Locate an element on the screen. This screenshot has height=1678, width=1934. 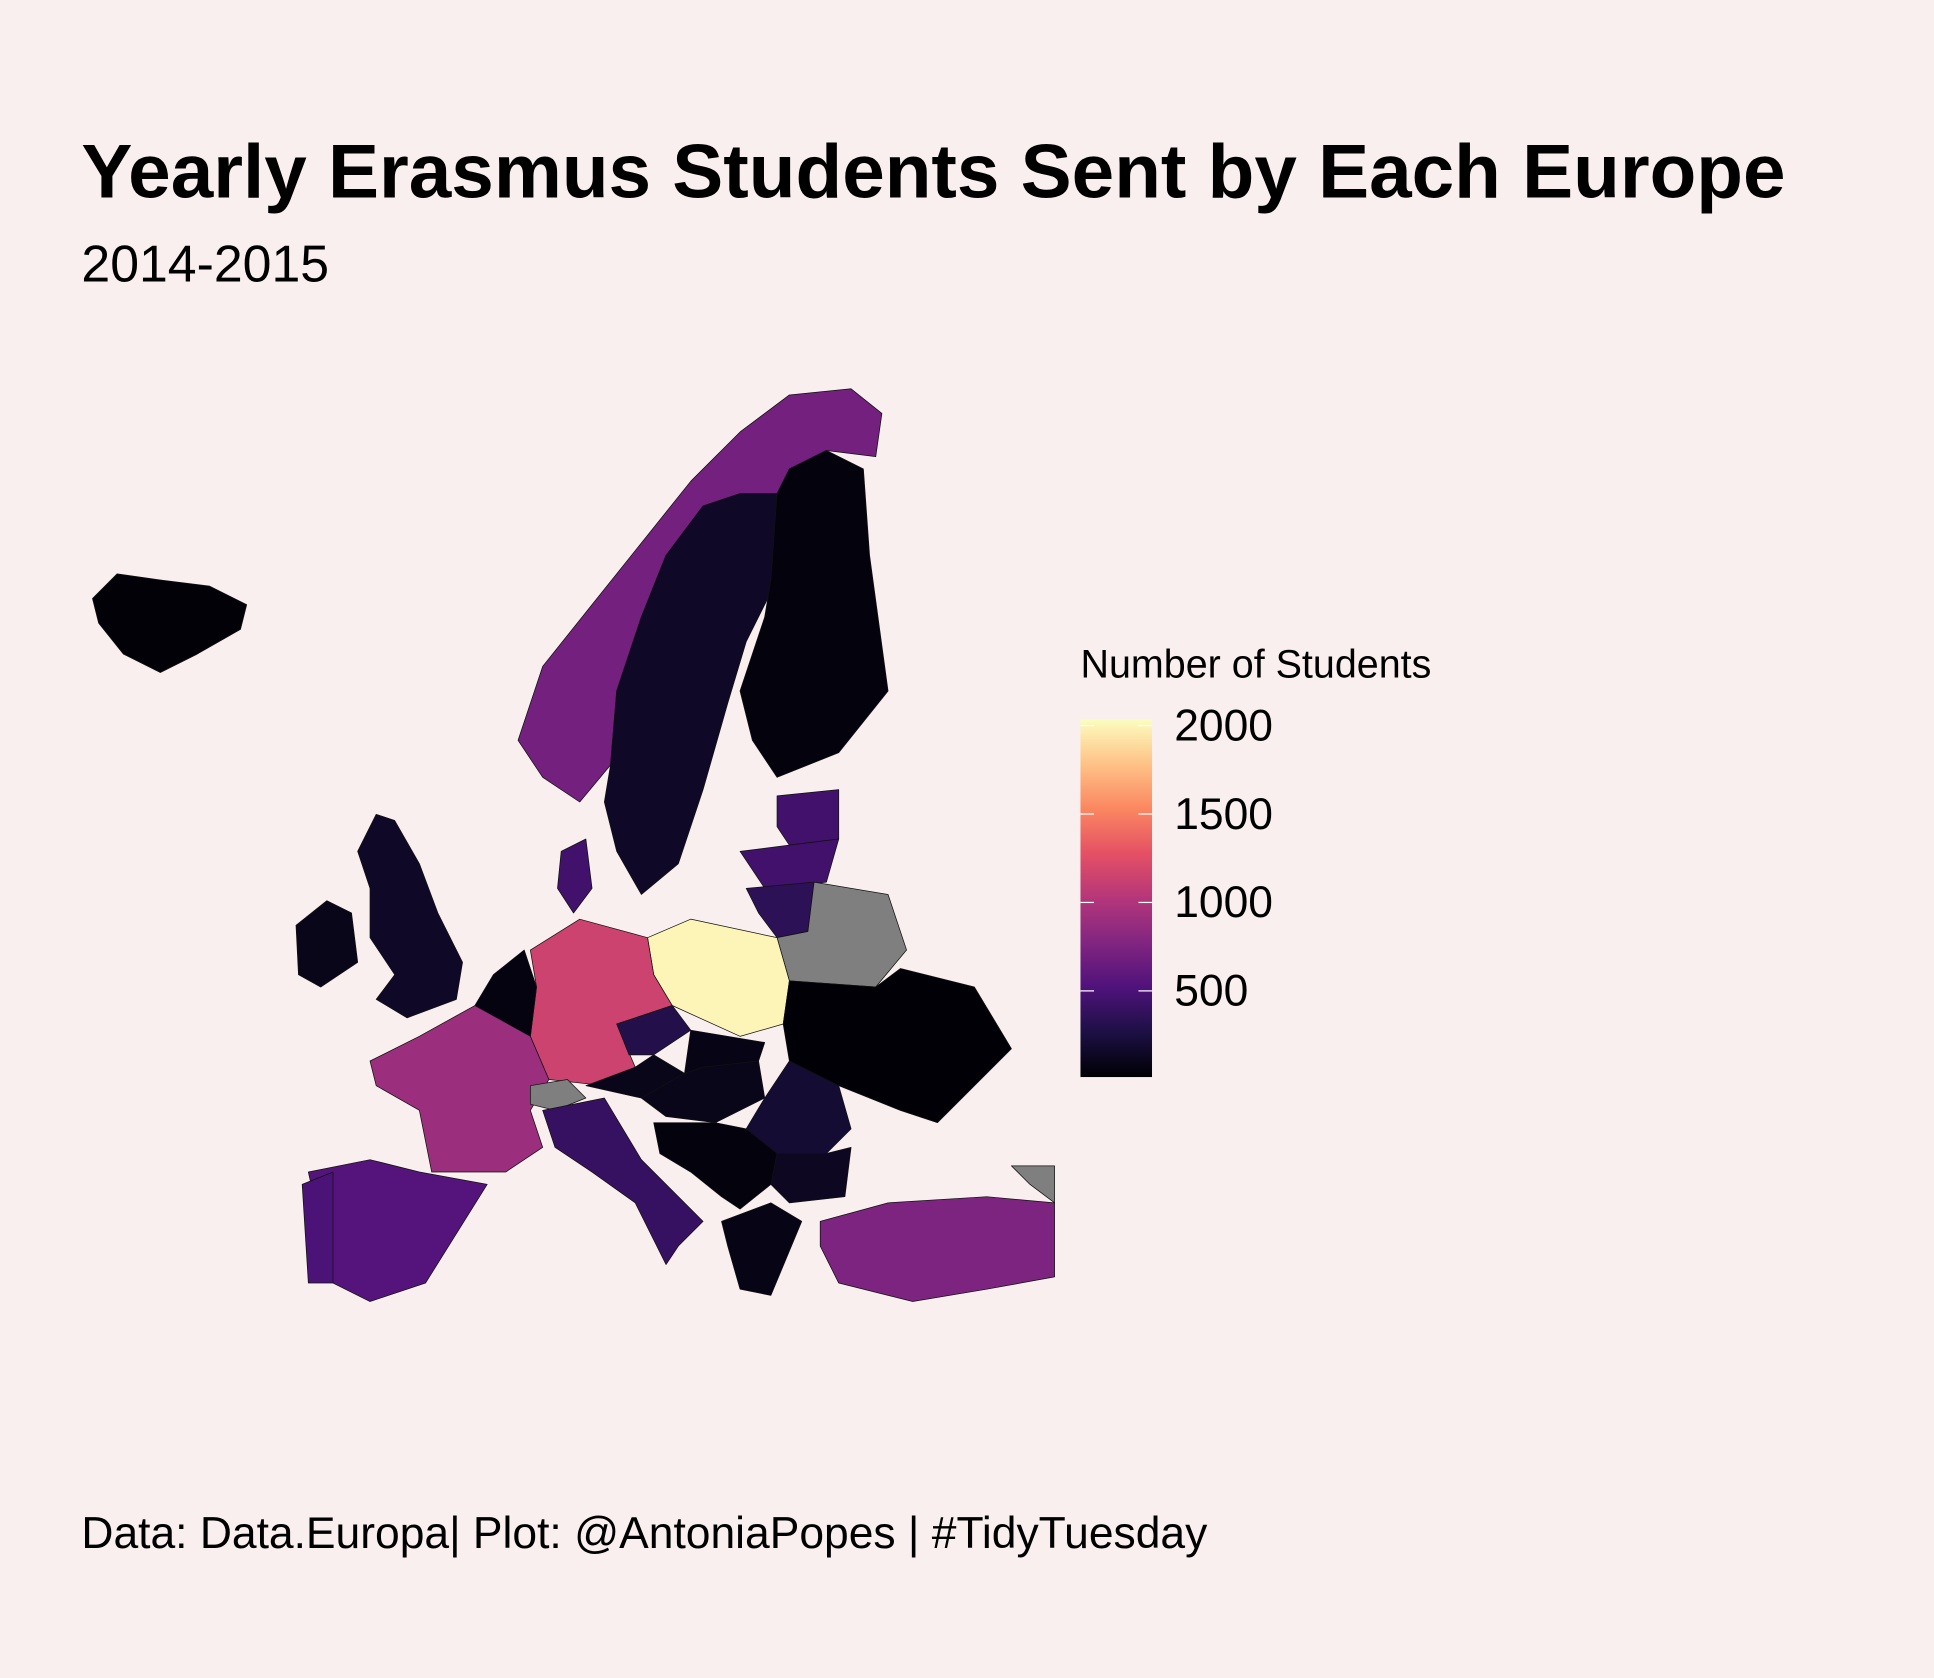
colorbar-tick-label: 2000 is located at coordinates (1223, 725).